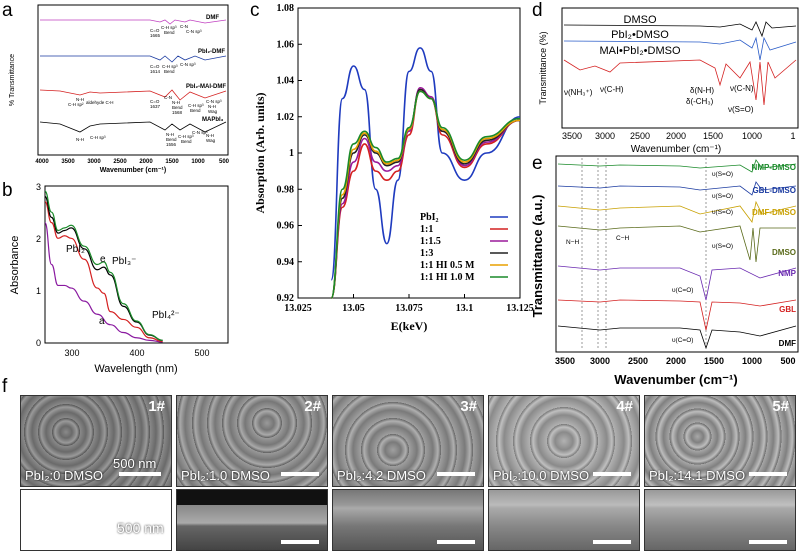 Image resolution: width=800 pixels, height=554 pixels. I want to click on panel-d-xtick: 3500, so click(572, 136).